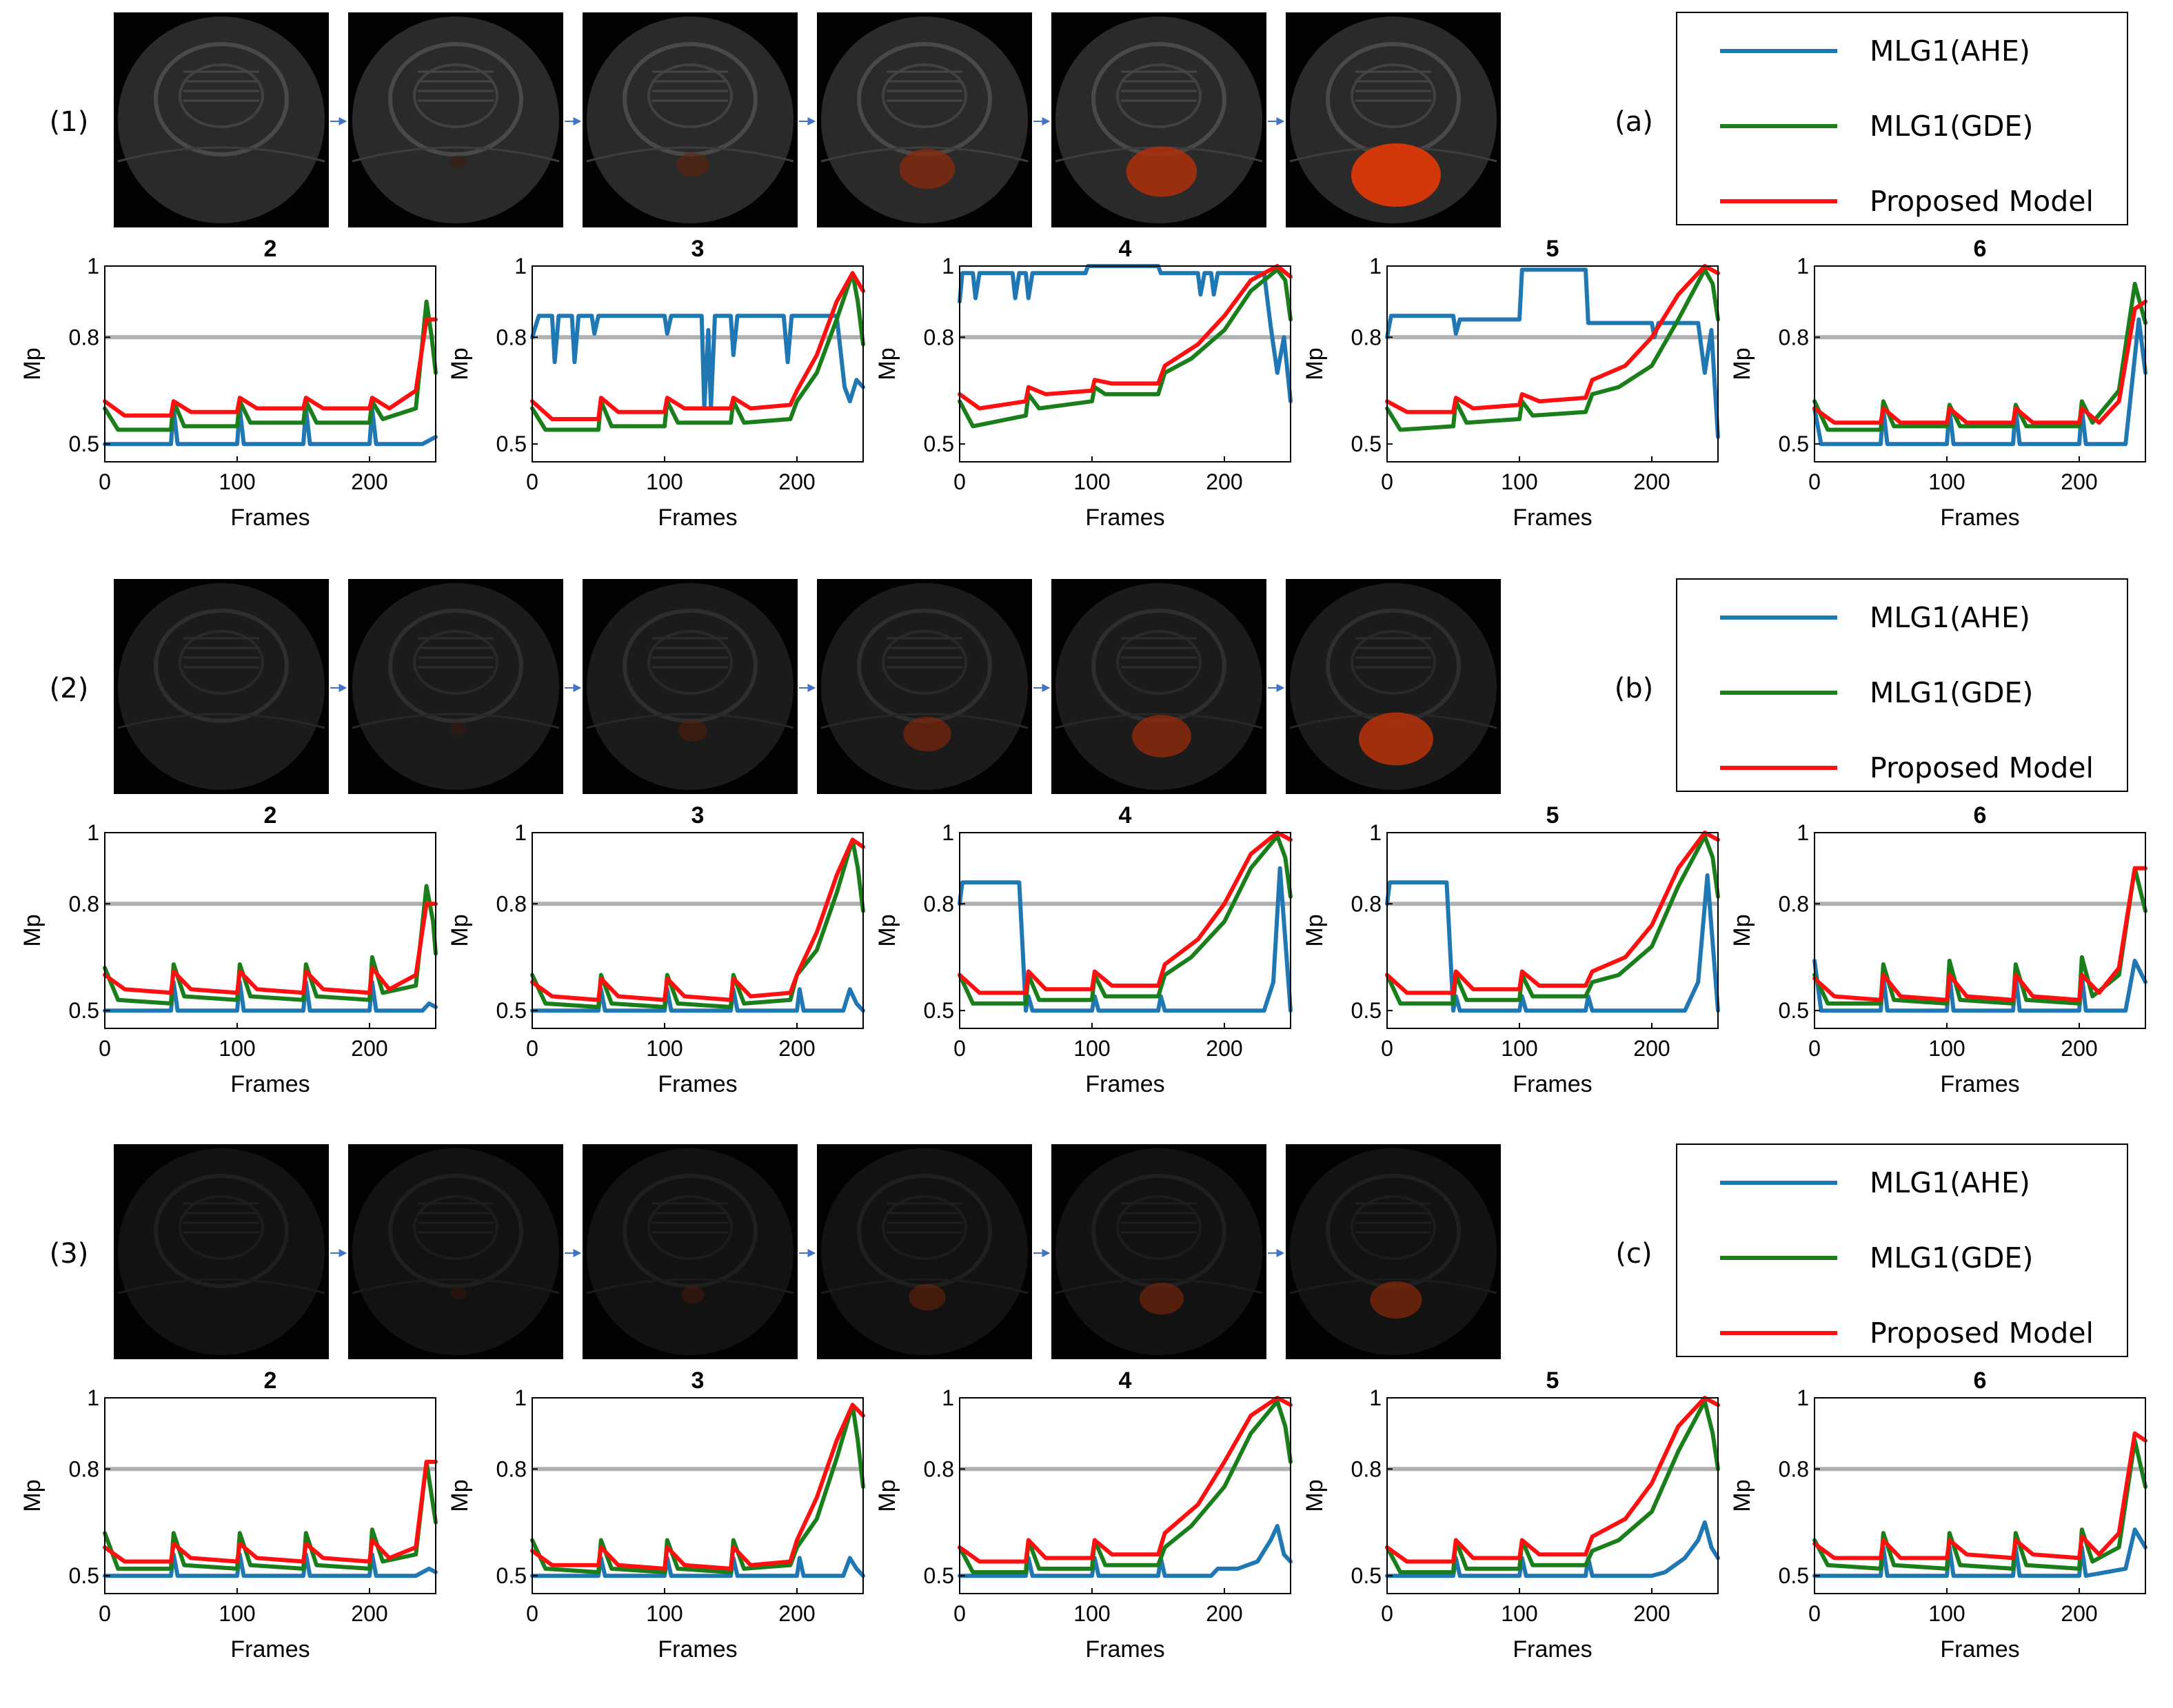  I want to click on line-chart: 2 0 100 200 0.5 0.8 1 Frames Mp, so click(228, 1515).